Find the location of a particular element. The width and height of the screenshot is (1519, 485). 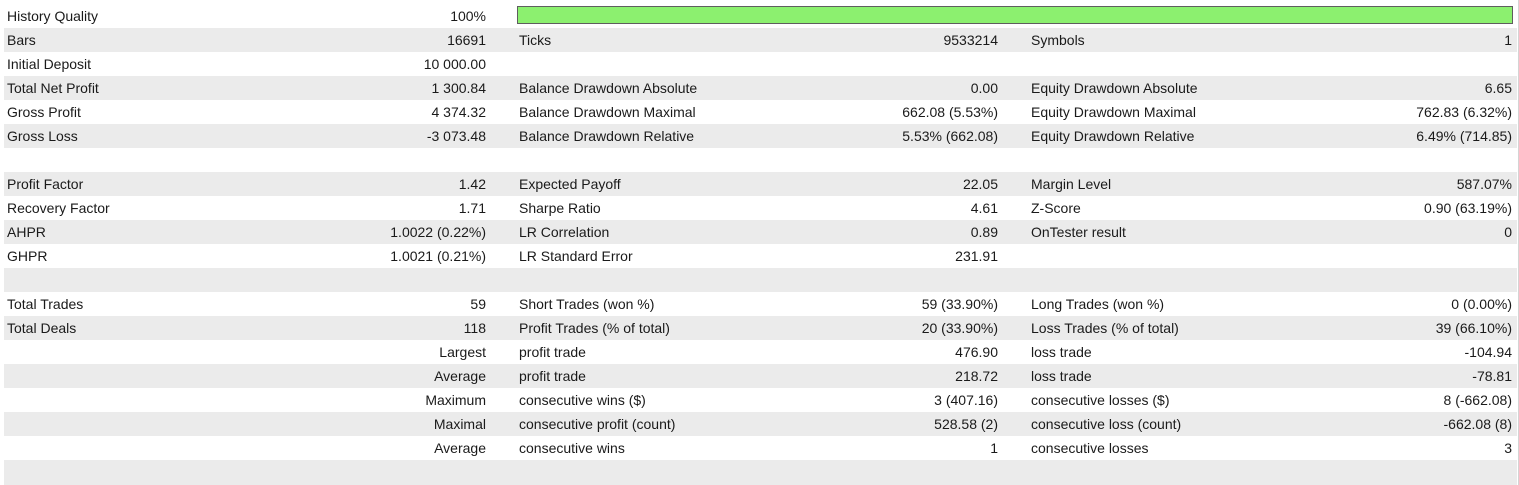

gross-loss-value: -3 073.48 is located at coordinates (456, 136).